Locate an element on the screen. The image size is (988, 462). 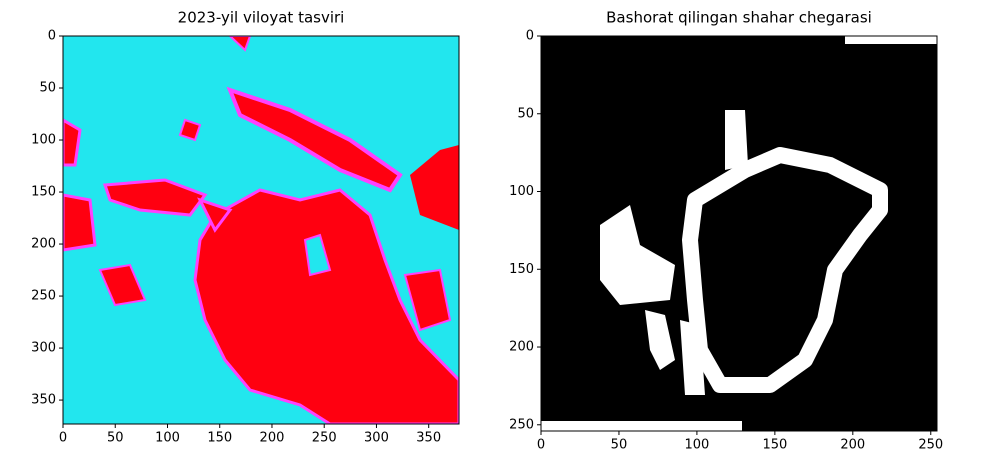
chart-title: Bashorat qilingan shahar chegarasi is located at coordinates (739, 18).